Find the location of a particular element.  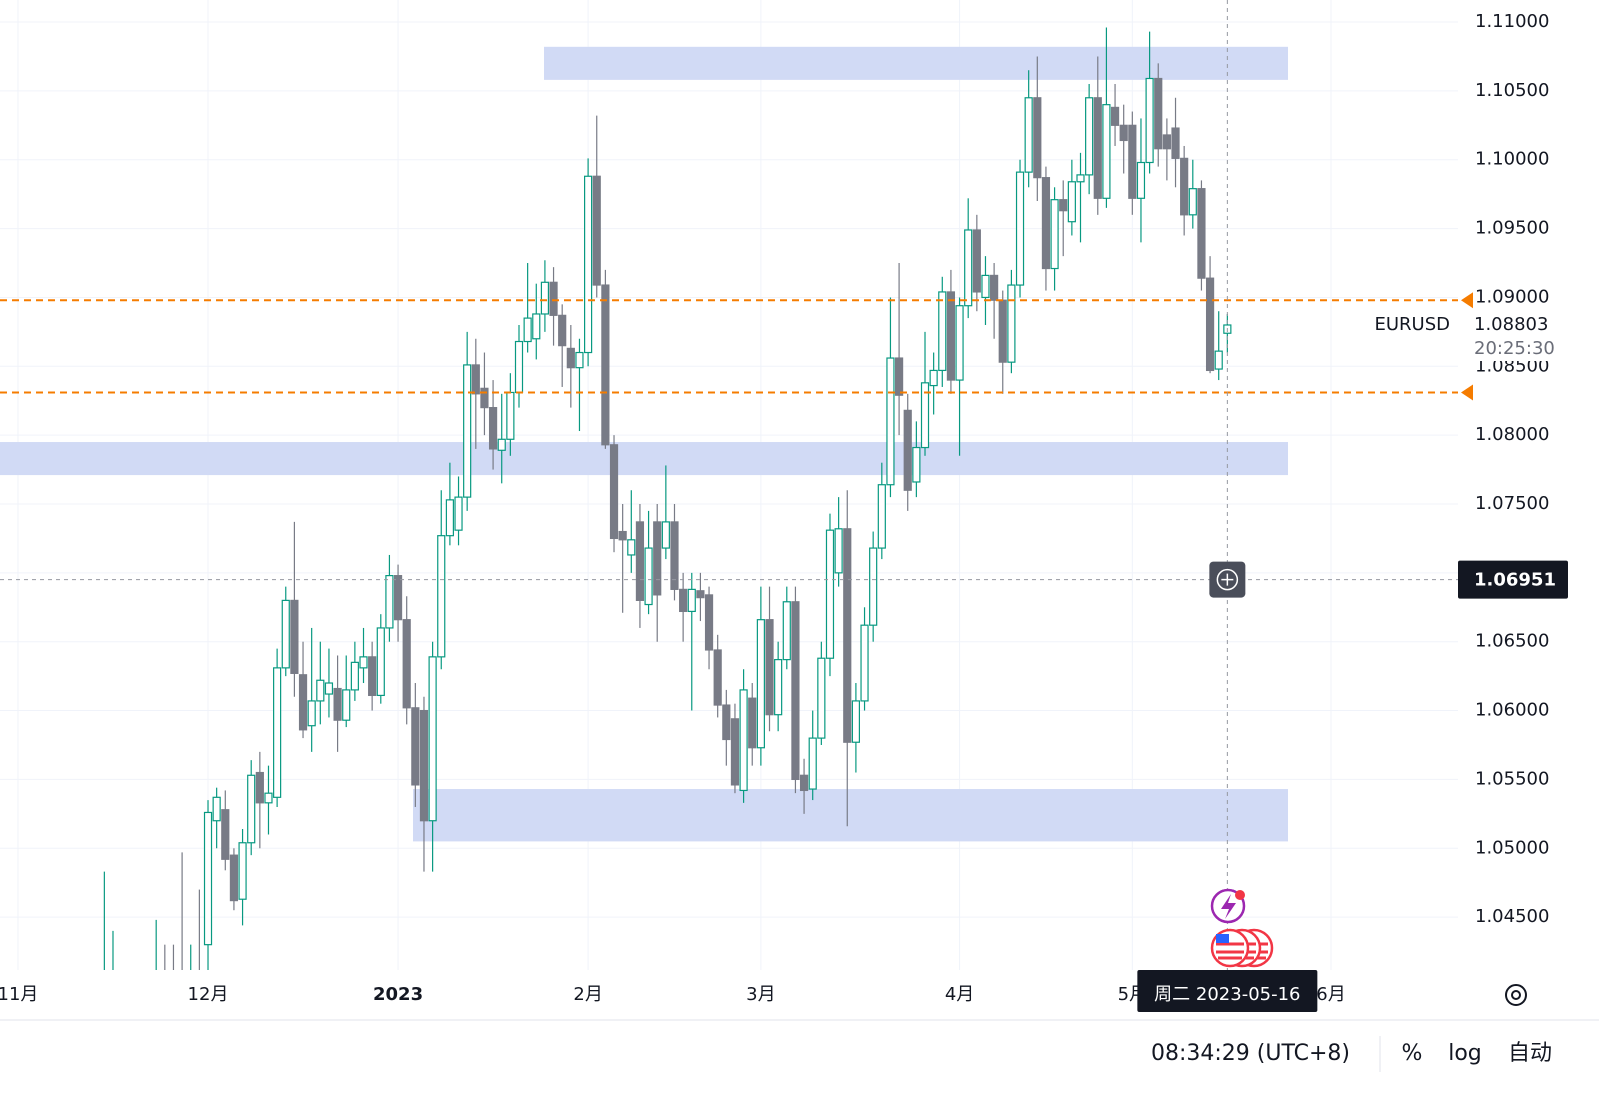

x-tick-label: 4月 is located at coordinates (959, 994).